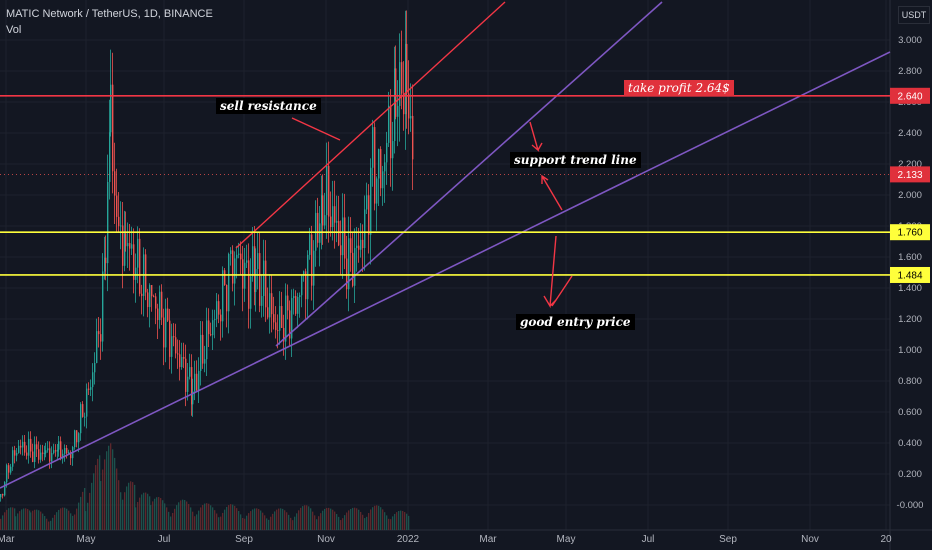  What do you see at coordinates (316, 129) in the screenshot?
I see `arrow-sell-resistance` at bounding box center [316, 129].